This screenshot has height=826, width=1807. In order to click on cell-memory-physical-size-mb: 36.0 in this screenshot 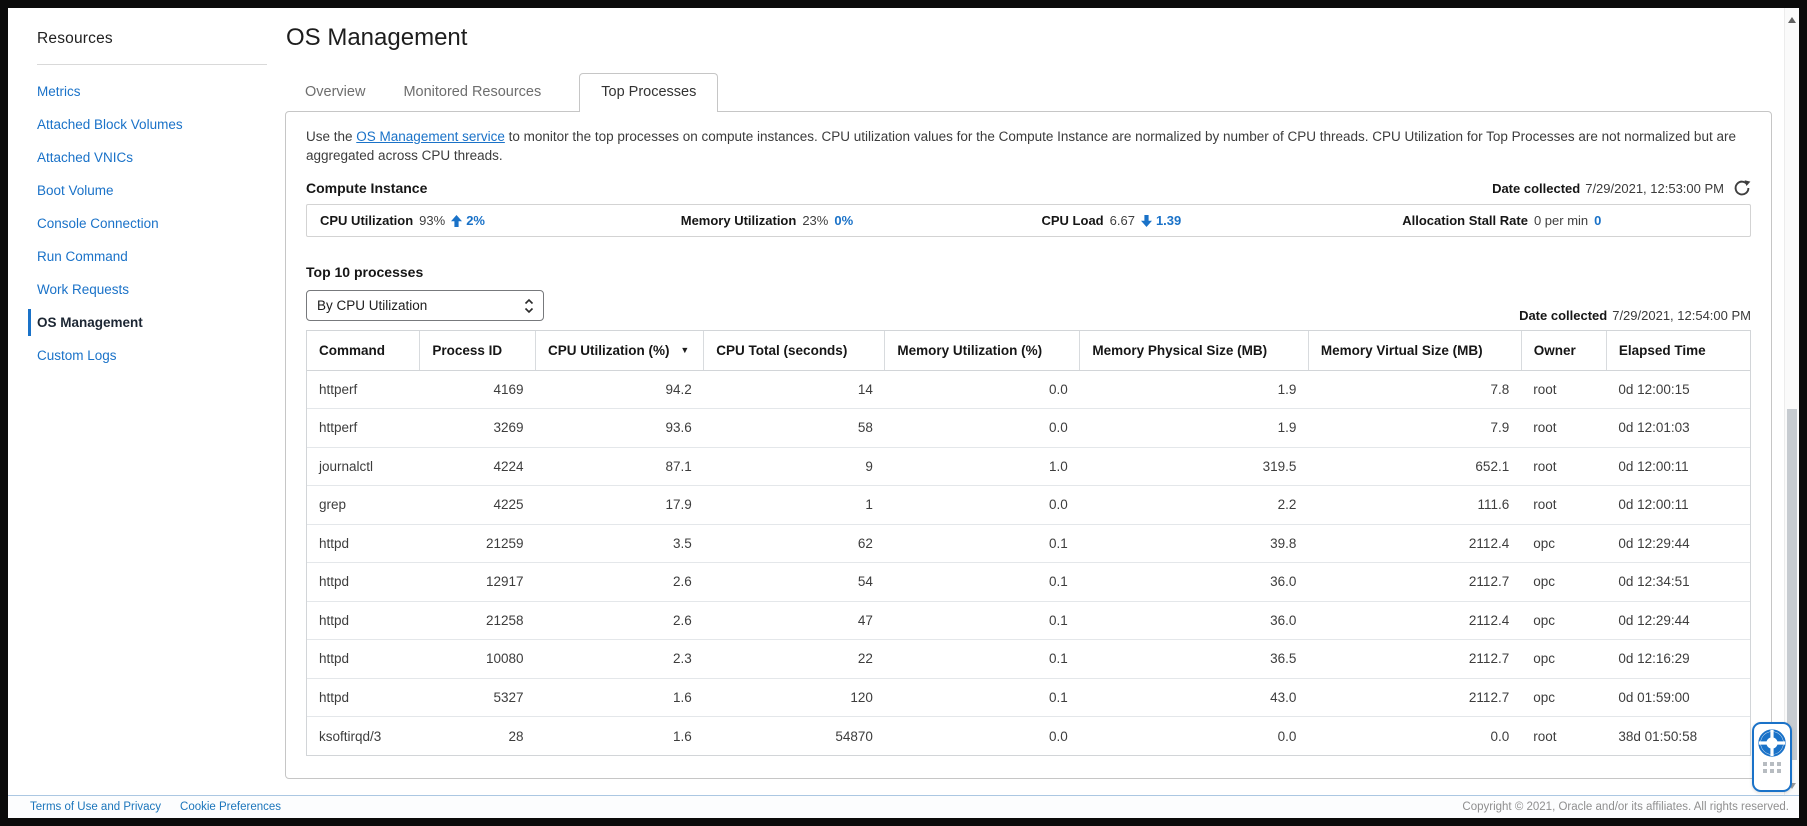, I will do `click(1194, 582)`.